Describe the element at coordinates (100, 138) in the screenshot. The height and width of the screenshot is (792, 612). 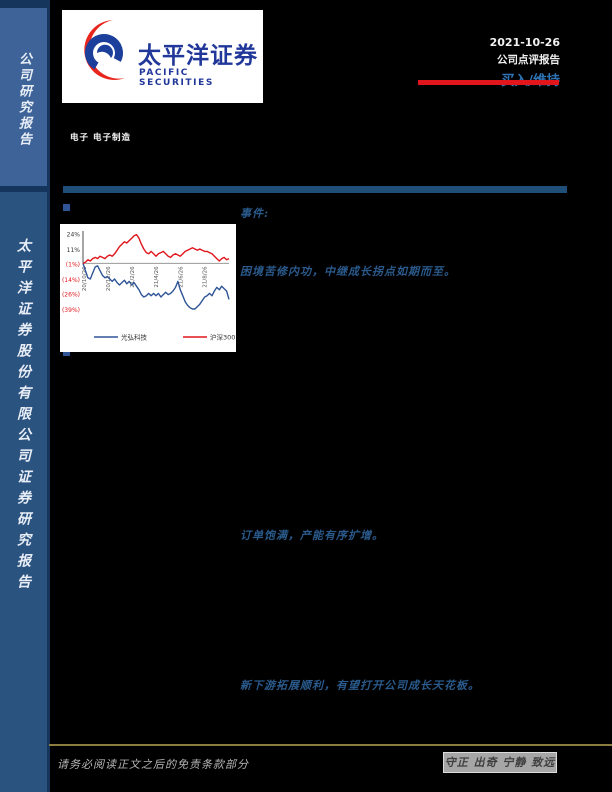
I see `sector-label: 电子 电子制造` at that location.